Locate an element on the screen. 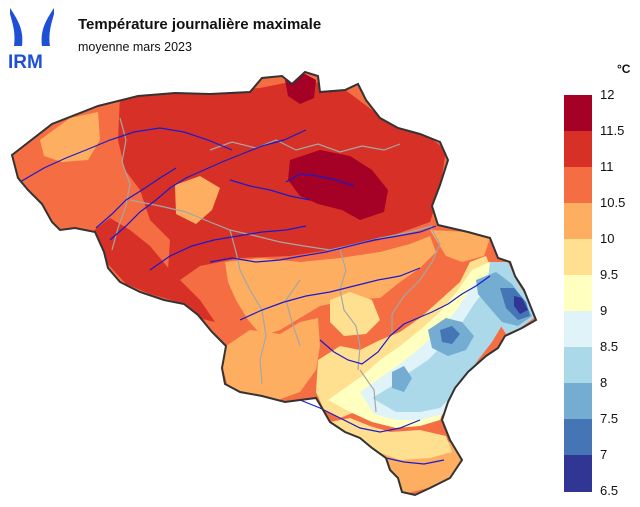 The height and width of the screenshot is (507, 640). logo-swoosh-left is located at coordinates (16, 27).